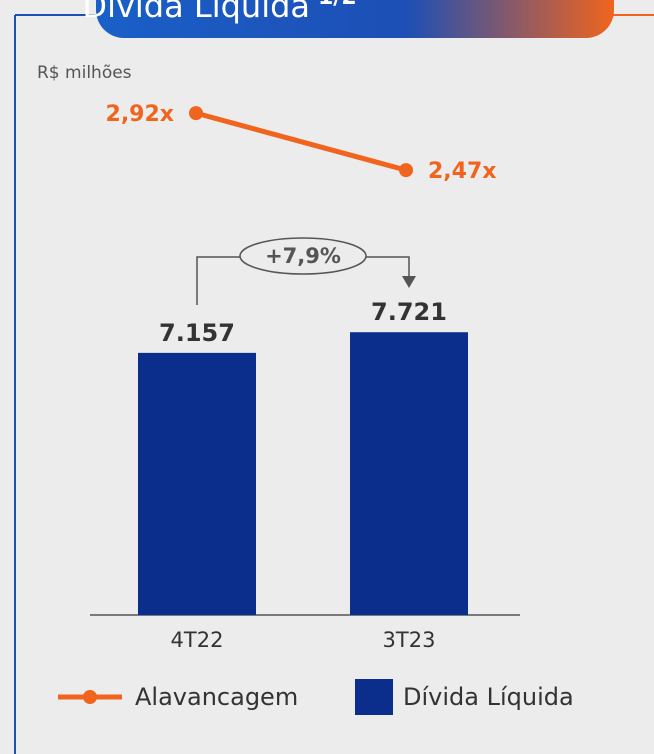 This screenshot has height=754, width=654. I want to click on value-label: 7.157, so click(197, 333).